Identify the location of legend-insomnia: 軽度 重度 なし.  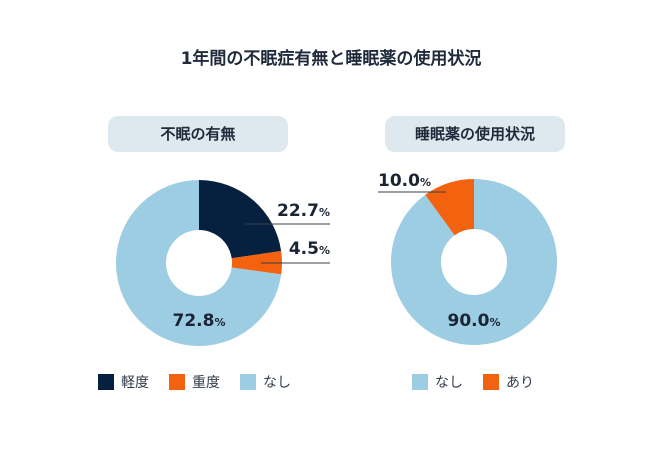
(204, 382).